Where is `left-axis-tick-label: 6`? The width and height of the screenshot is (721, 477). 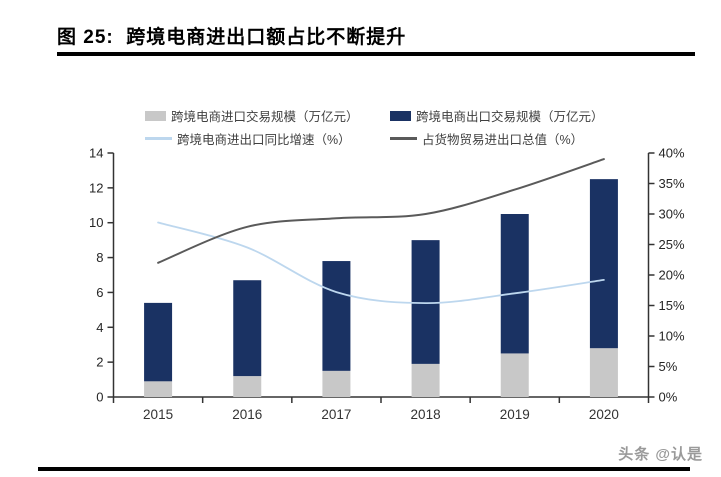
left-axis-tick-label: 6 is located at coordinates (99, 292).